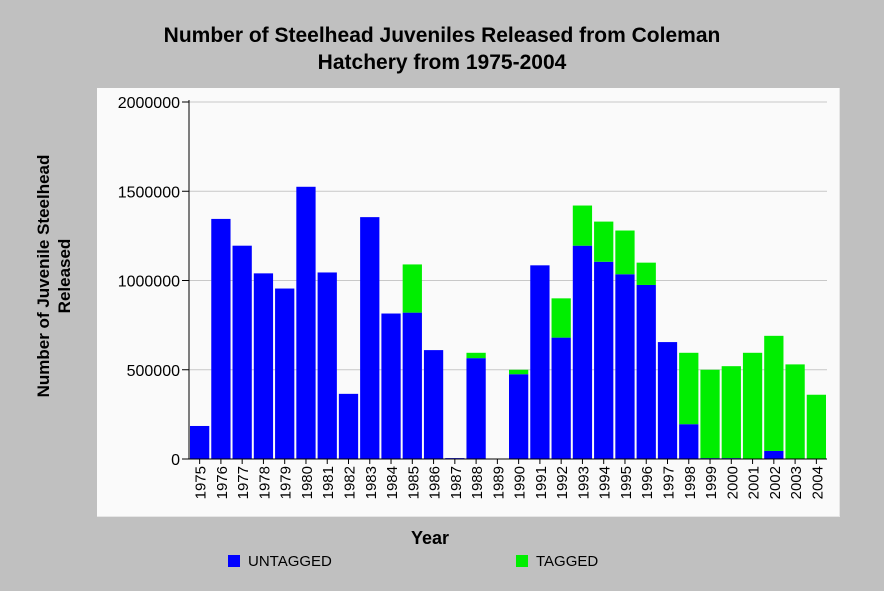 The image size is (884, 591). Describe the element at coordinates (64, 276) in the screenshot. I see `y-axis-label-line-2: Released` at that location.